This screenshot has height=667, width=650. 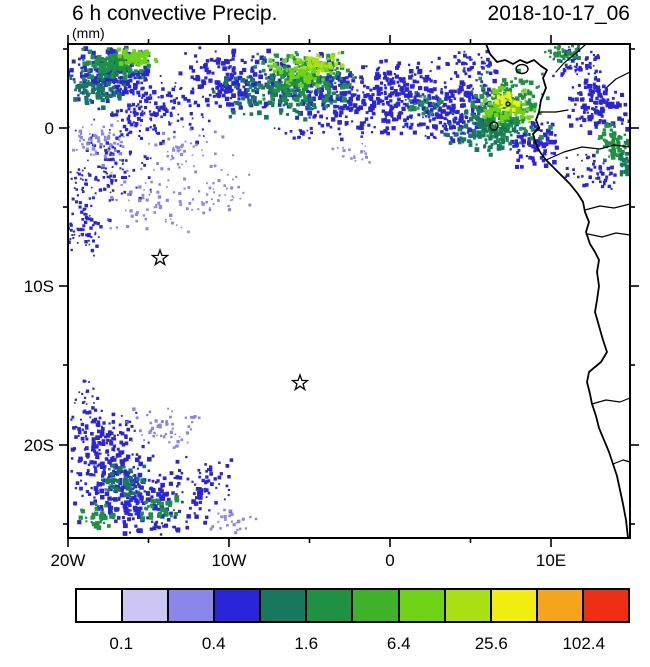 I want to click on colorbar-tick-label: 0.1, so click(x=121, y=643).